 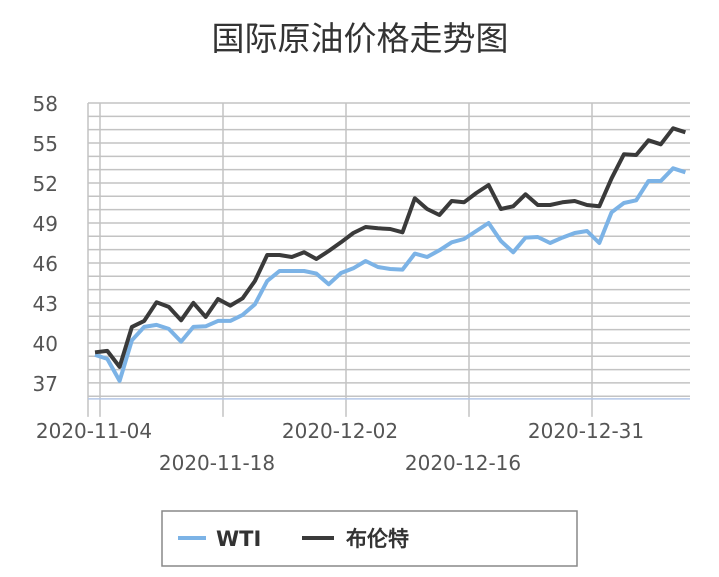 I want to click on legend-label-wti: WTI, so click(x=238, y=539).